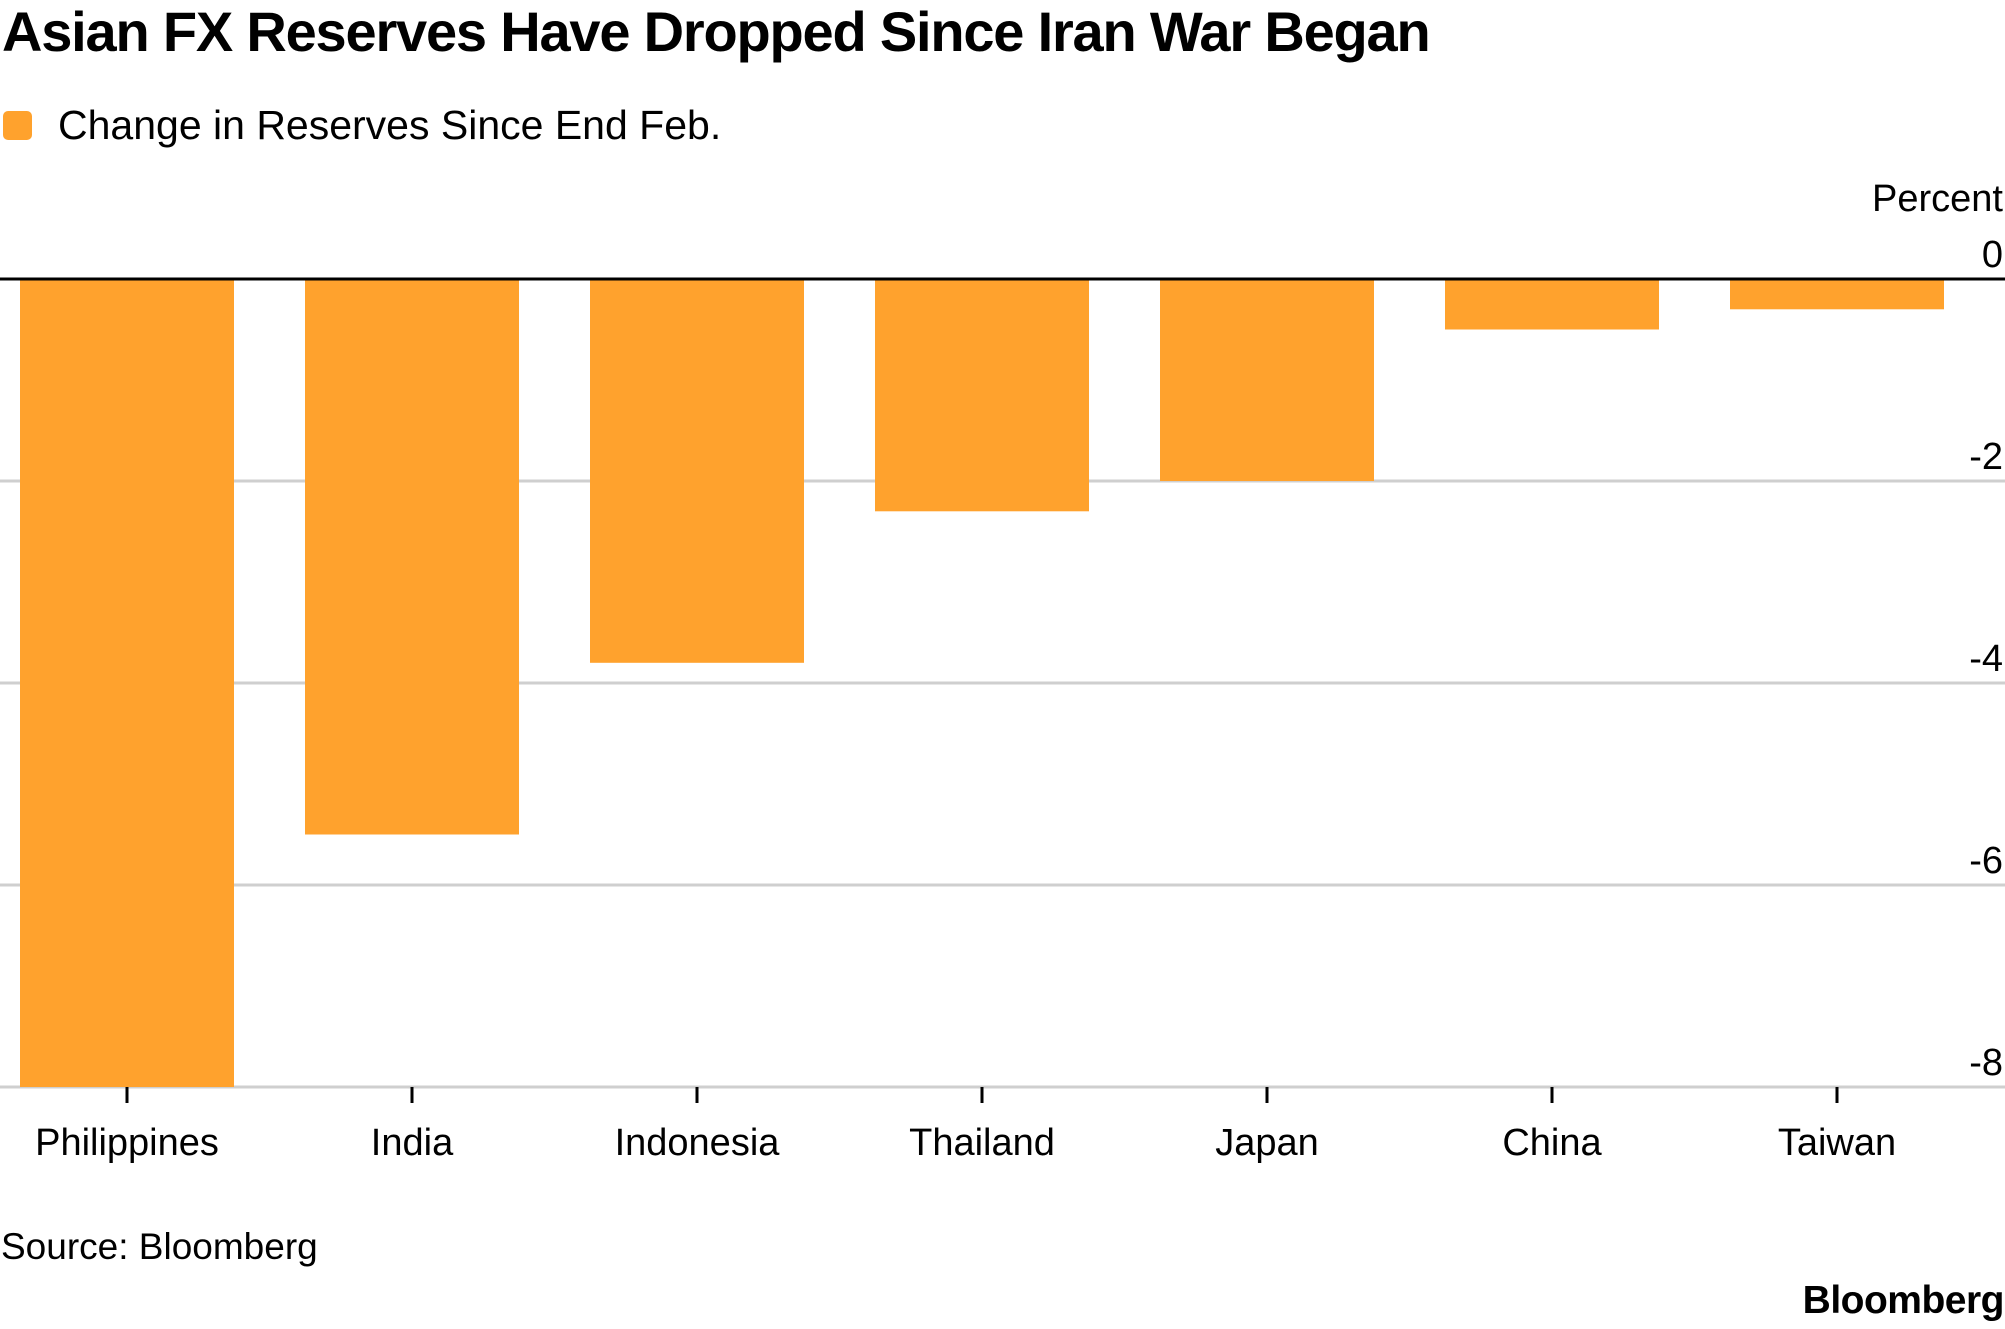 The height and width of the screenshot is (1329, 2005). What do you see at coordinates (982, 395) in the screenshot?
I see `bar-thailand` at bounding box center [982, 395].